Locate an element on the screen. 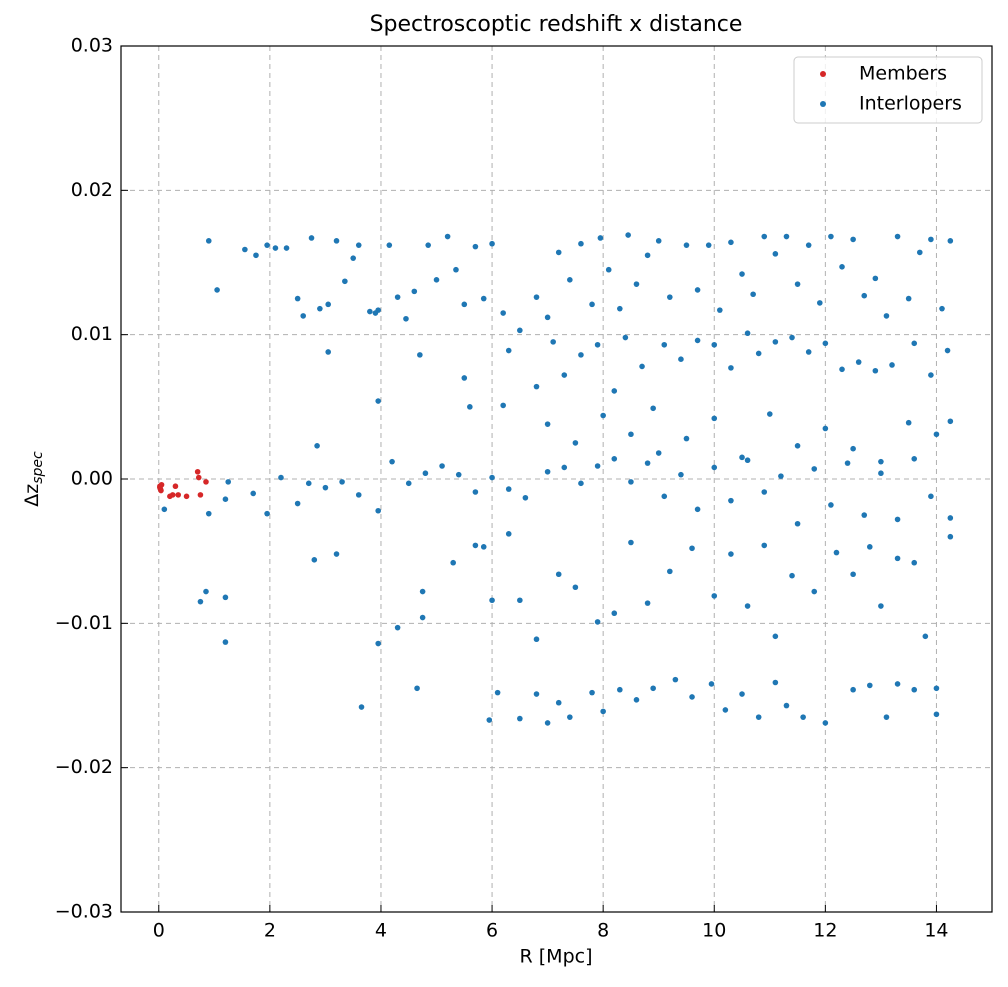 The width and height of the screenshot is (1008, 987). legend-label: Interlopers is located at coordinates (910, 104).